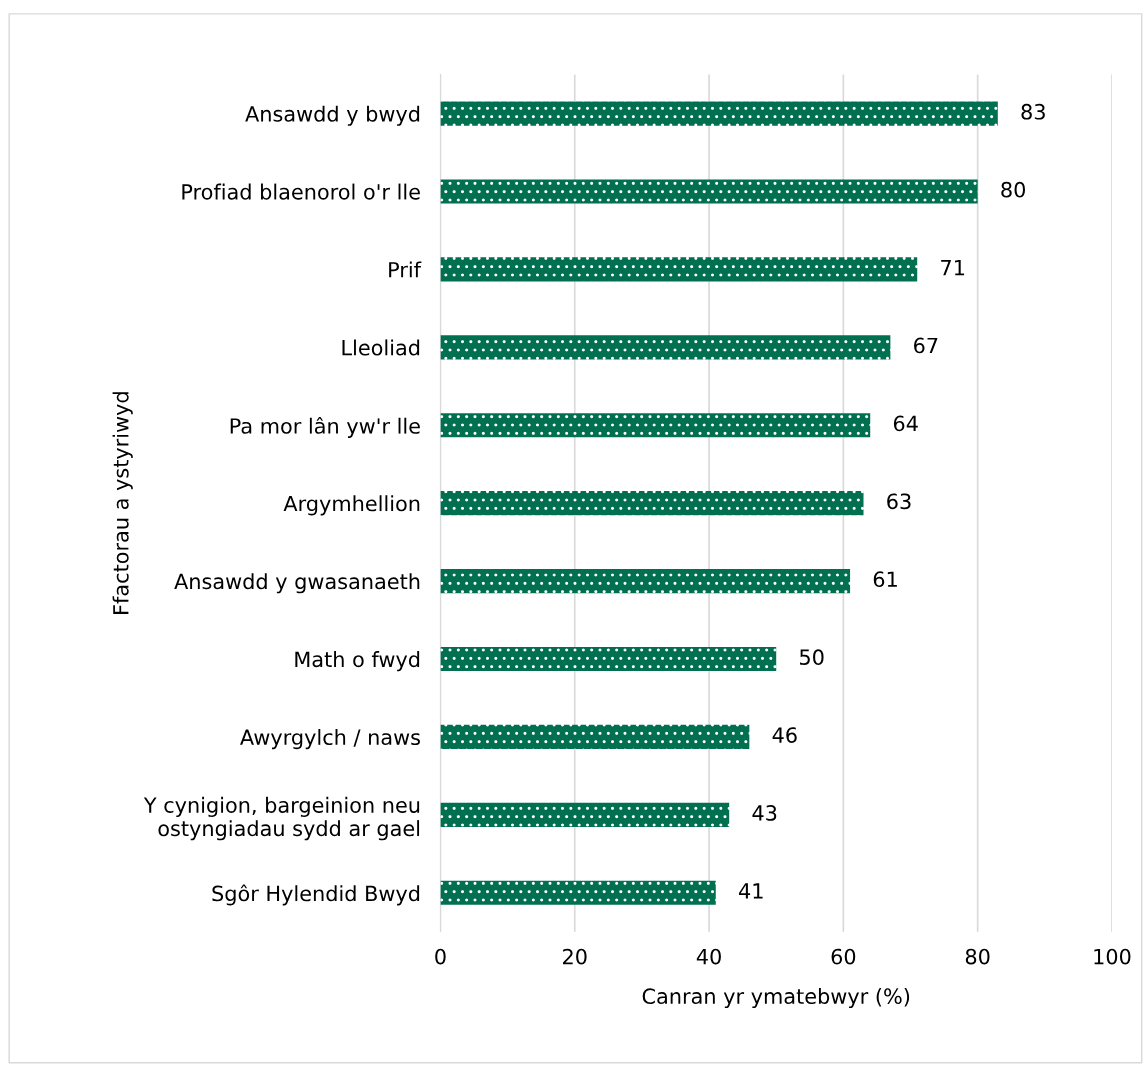  Describe the element at coordinates (977, 956) in the screenshot. I see `x-tick-label: 80` at that location.